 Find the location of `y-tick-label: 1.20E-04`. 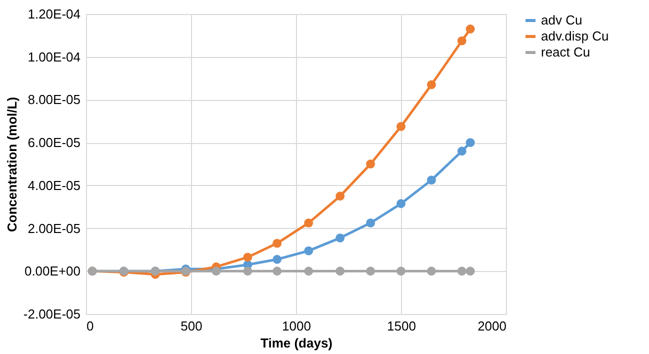

y-tick-label: 1.20E-04 is located at coordinates (54, 14).